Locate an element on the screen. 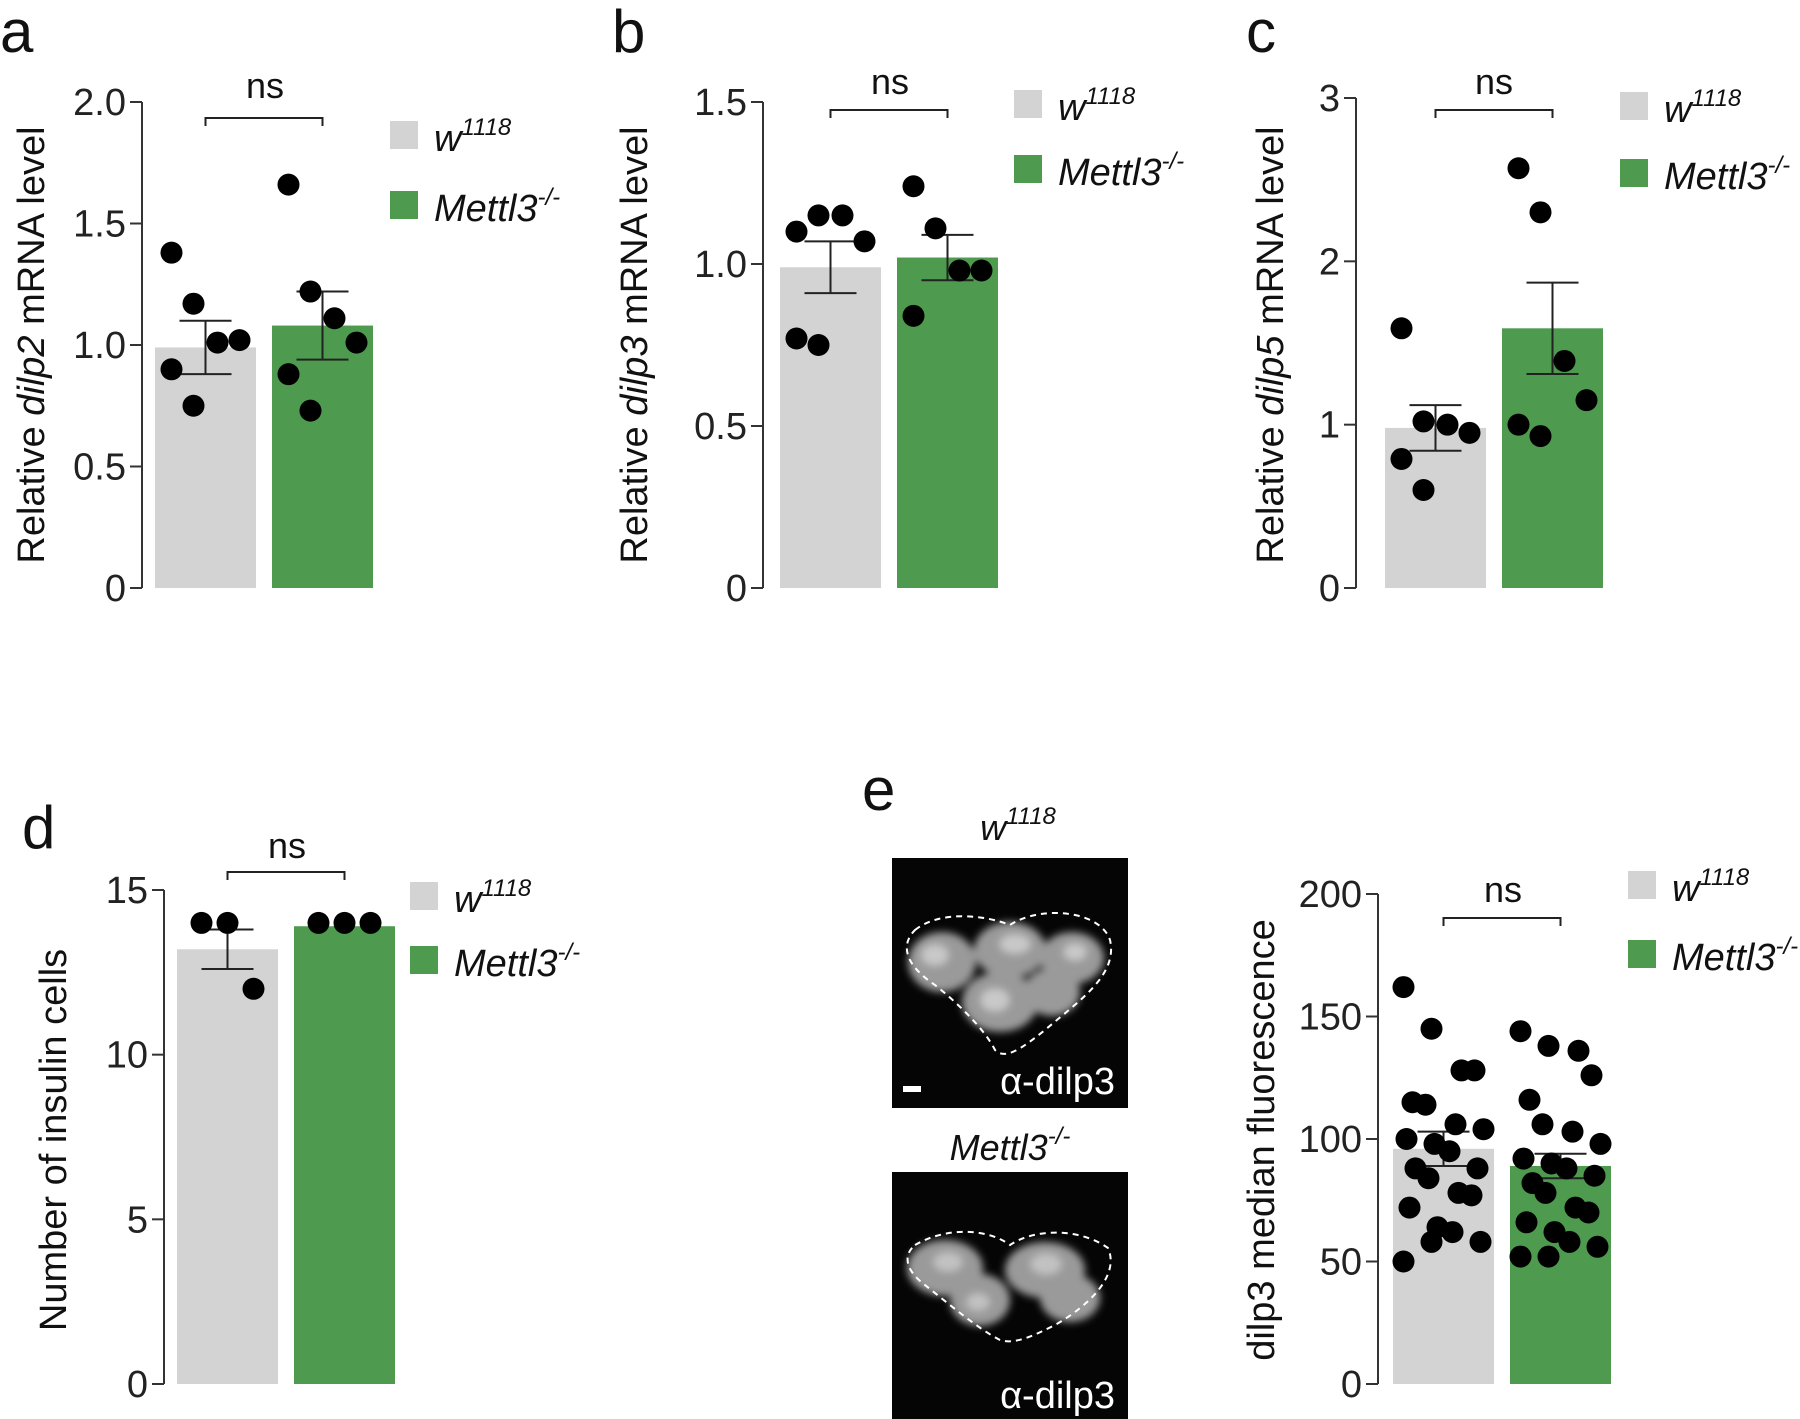 The width and height of the screenshot is (1800, 1419). panel-letter-d: d is located at coordinates (38, 827).